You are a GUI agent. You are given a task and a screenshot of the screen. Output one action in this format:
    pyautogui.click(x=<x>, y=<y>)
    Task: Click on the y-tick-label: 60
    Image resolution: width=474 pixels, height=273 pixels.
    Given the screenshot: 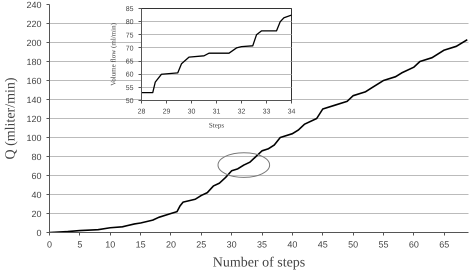 What is the action you would take?
    pyautogui.click(x=36, y=176)
    